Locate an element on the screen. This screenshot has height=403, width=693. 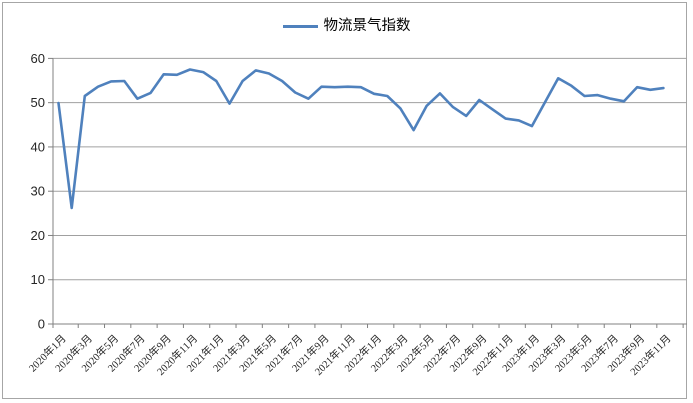
y-tick-label: 50 is located at coordinates (38, 102).